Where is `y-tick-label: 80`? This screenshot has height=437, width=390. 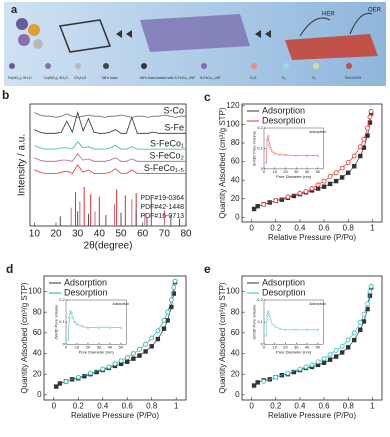 y-tick-label: 80 is located at coordinates (235, 311).